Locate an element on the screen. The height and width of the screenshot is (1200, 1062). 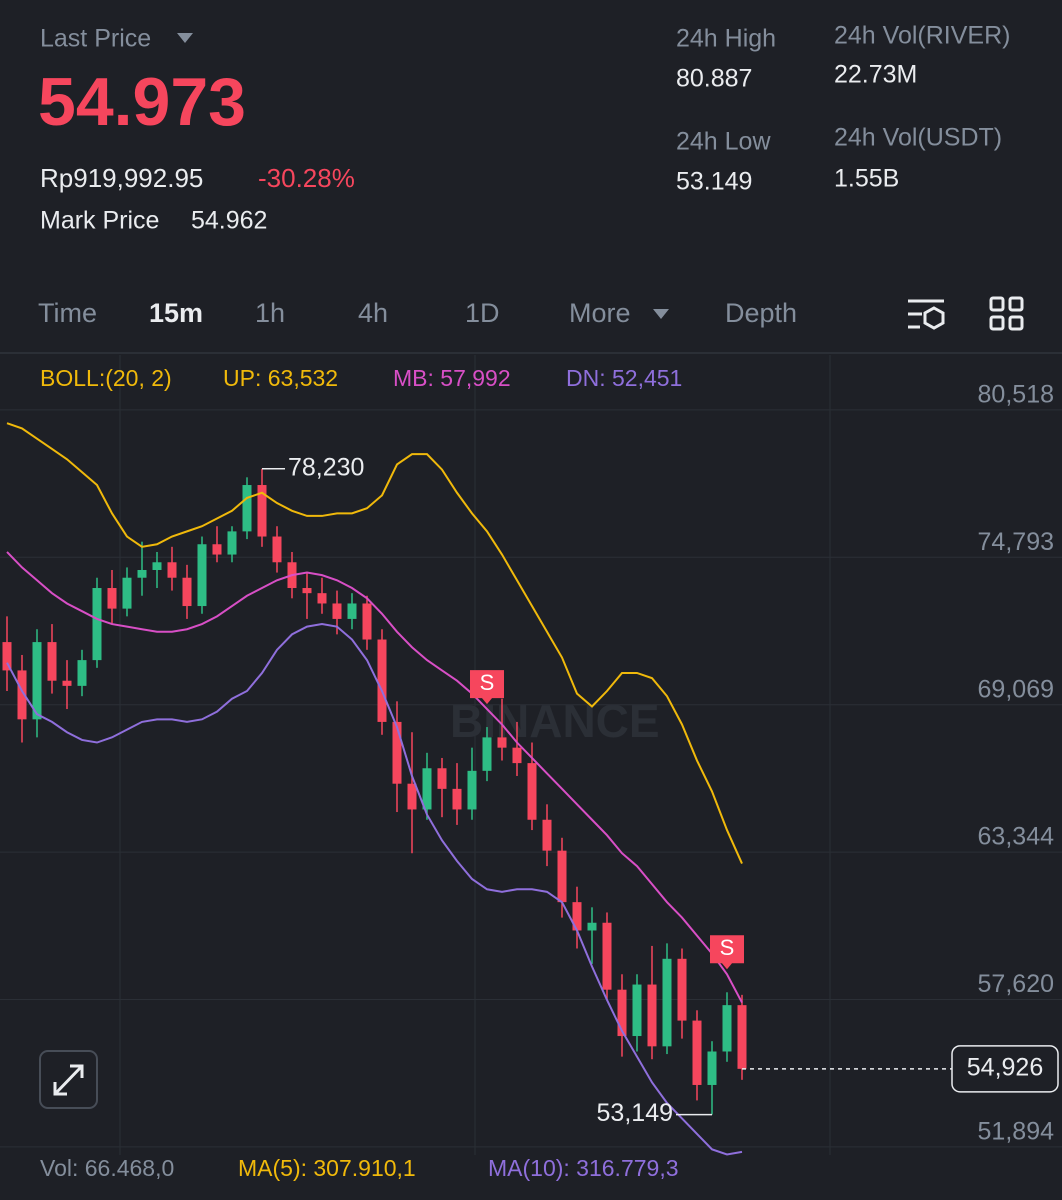
y-tick-label: 69,069 is located at coordinates (1016, 689).